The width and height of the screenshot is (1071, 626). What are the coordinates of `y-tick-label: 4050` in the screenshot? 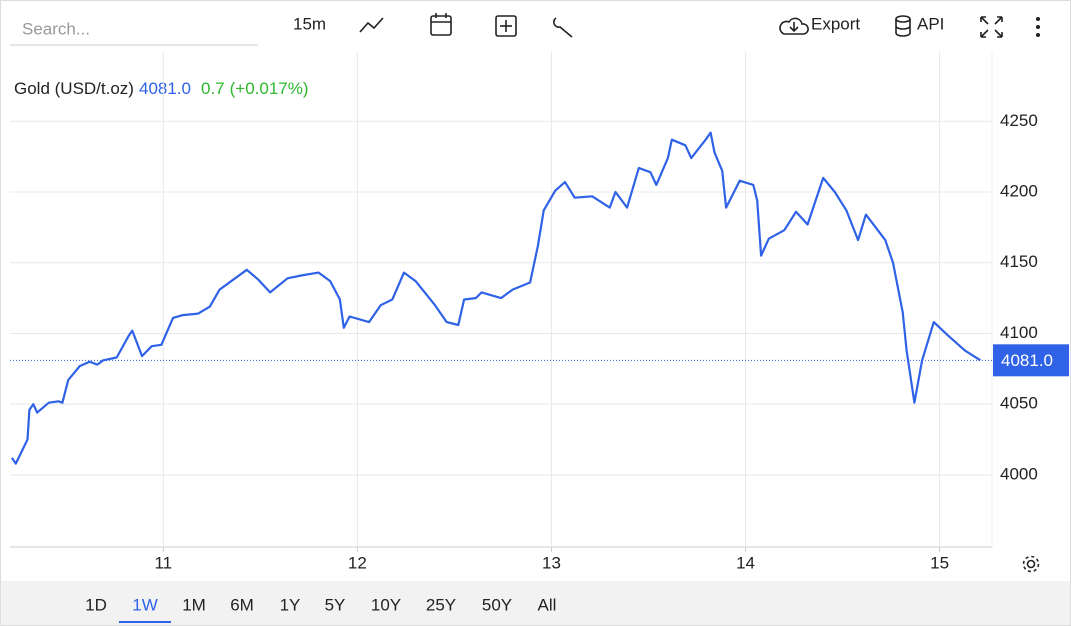 It's located at (1019, 403).